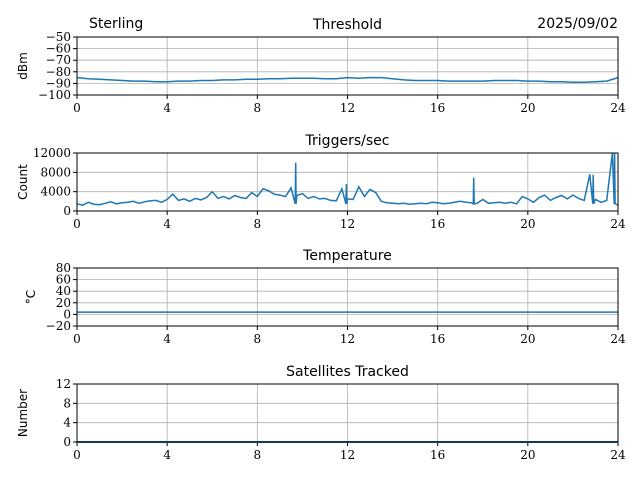  Describe the element at coordinates (63, 291) in the screenshot. I see `y-tick-label: 40` at that location.